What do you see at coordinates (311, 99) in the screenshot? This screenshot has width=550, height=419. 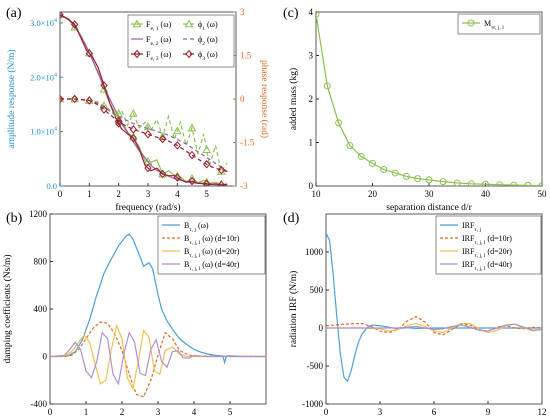 I see `y-tick-label: 2` at bounding box center [311, 99].